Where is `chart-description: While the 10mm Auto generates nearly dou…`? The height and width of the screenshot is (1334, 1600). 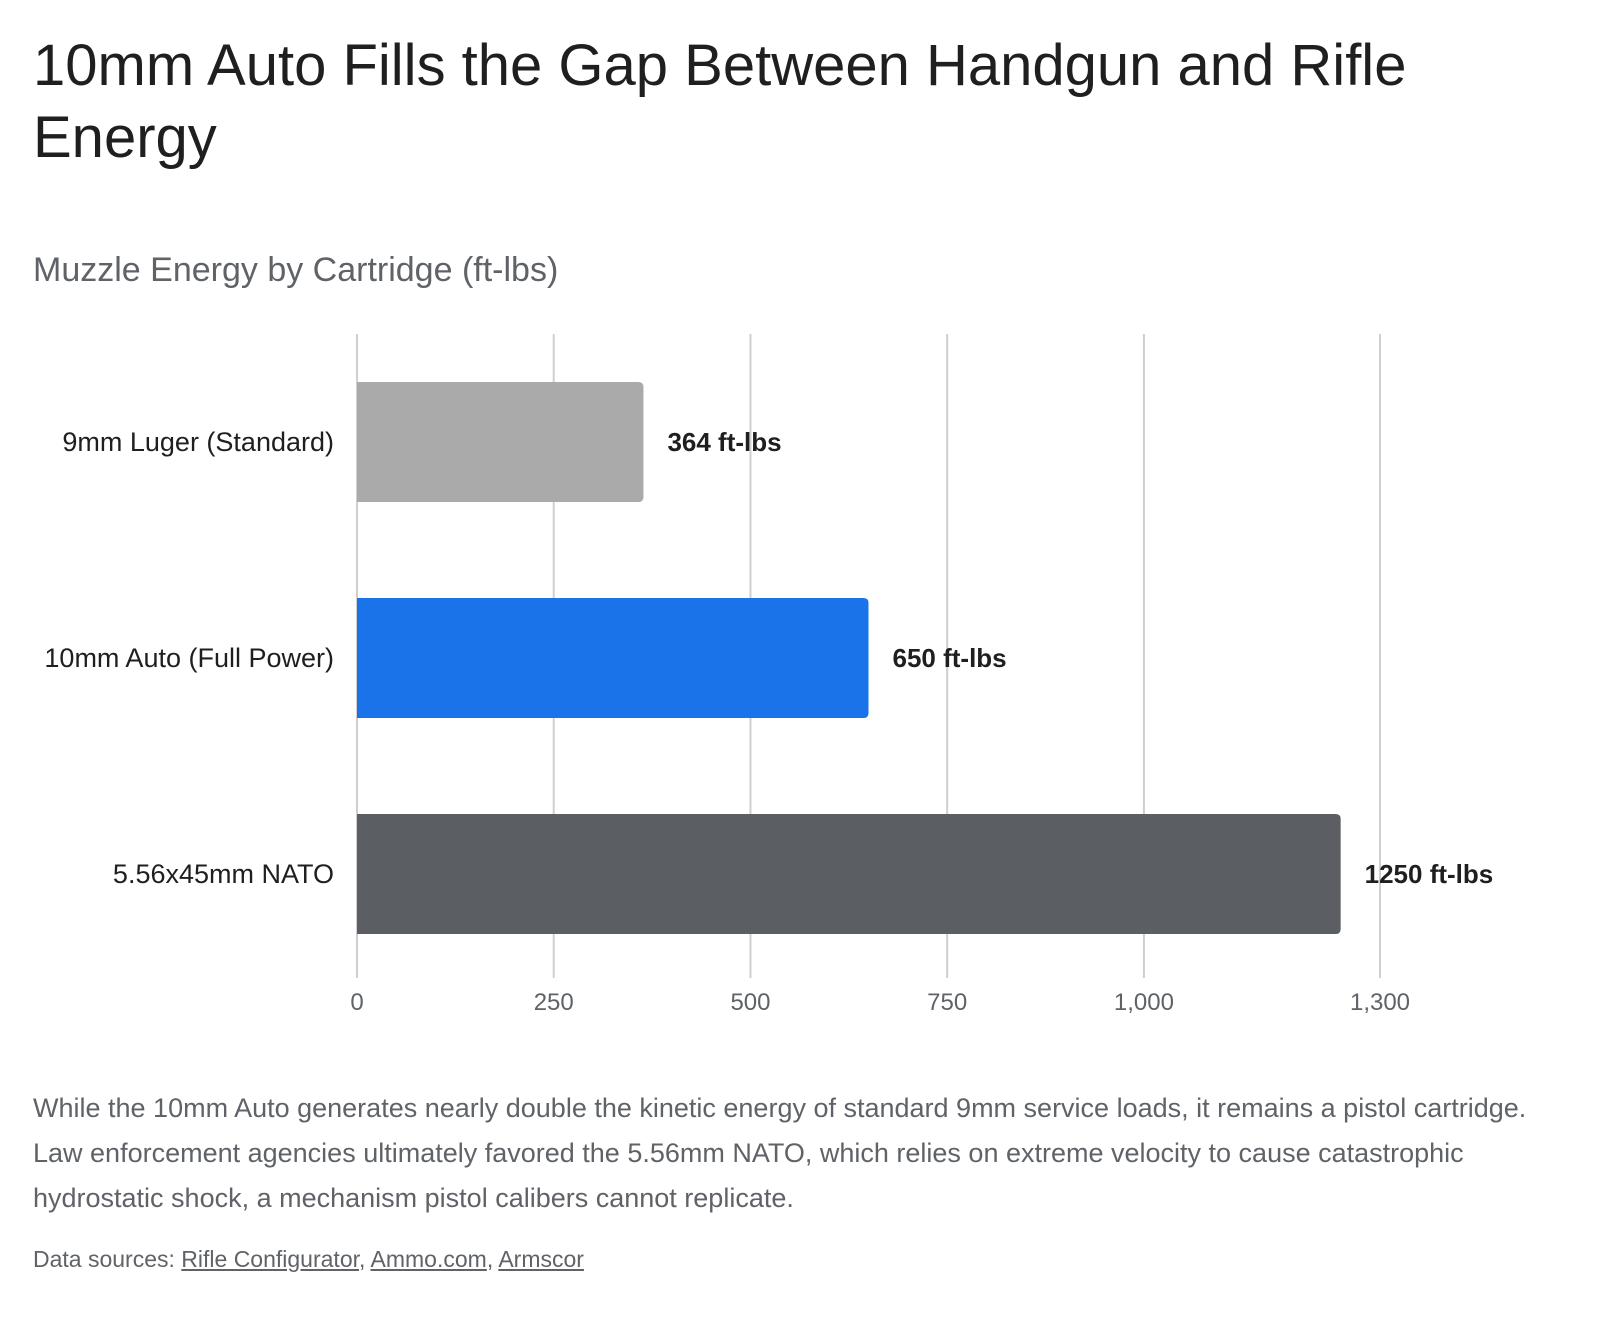
chart-description: While the 10mm Auto generates nearly dou… is located at coordinates (780, 1153).